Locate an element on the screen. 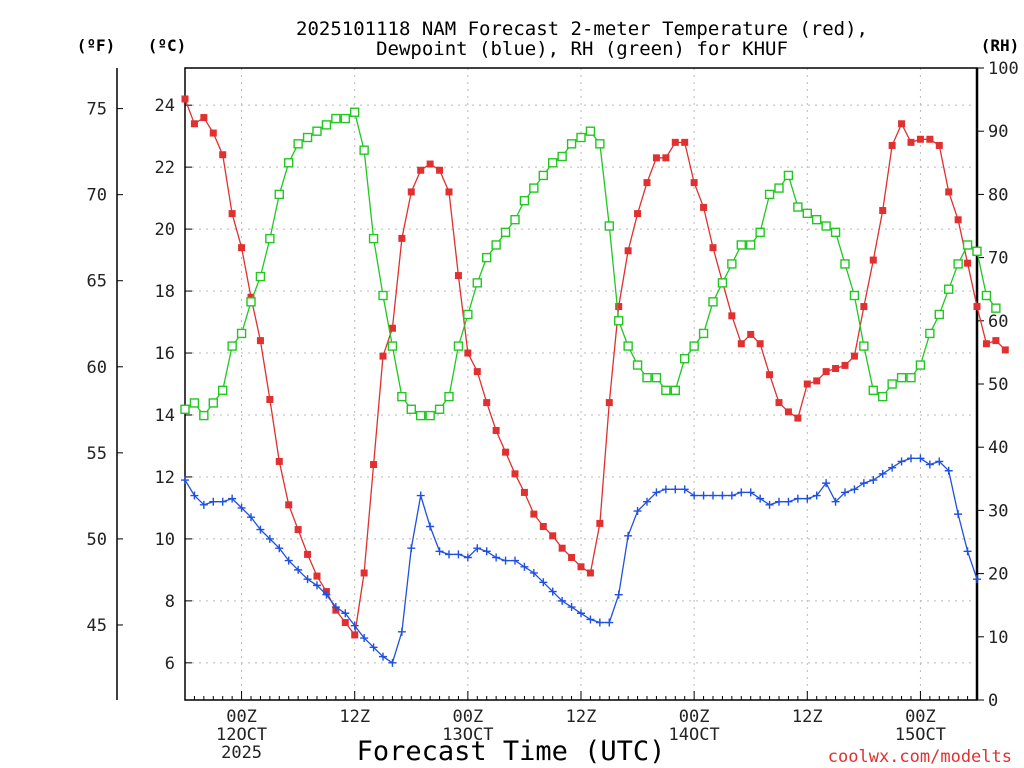 Image resolution: width=1024 pixels, height=768 pixels. celsius-tick-label: 22 is located at coordinates (165, 168).